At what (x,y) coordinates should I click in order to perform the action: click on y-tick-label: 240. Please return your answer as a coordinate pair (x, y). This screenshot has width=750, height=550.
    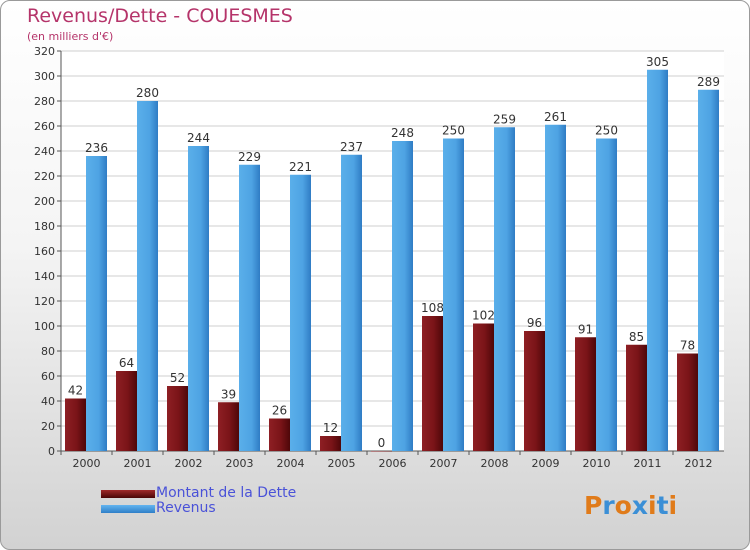
    Looking at the image, I should click on (44, 151).